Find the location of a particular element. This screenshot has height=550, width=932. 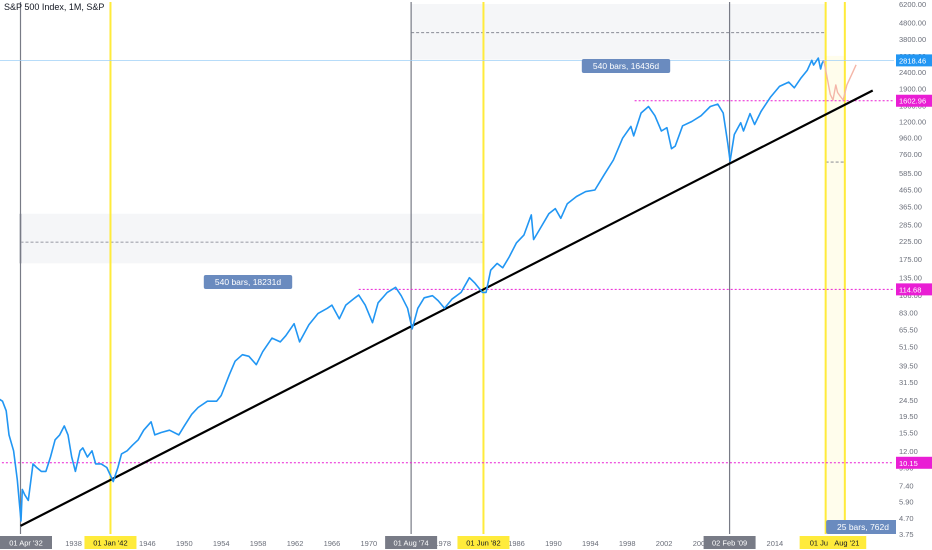

price-tick-label: 760.00 is located at coordinates (910, 154).